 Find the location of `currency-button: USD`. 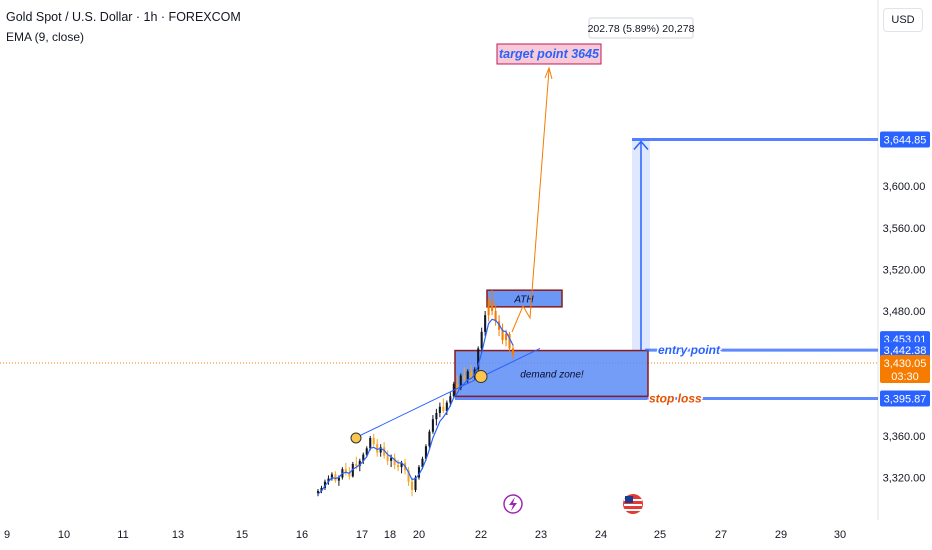

currency-button: USD is located at coordinates (903, 20).